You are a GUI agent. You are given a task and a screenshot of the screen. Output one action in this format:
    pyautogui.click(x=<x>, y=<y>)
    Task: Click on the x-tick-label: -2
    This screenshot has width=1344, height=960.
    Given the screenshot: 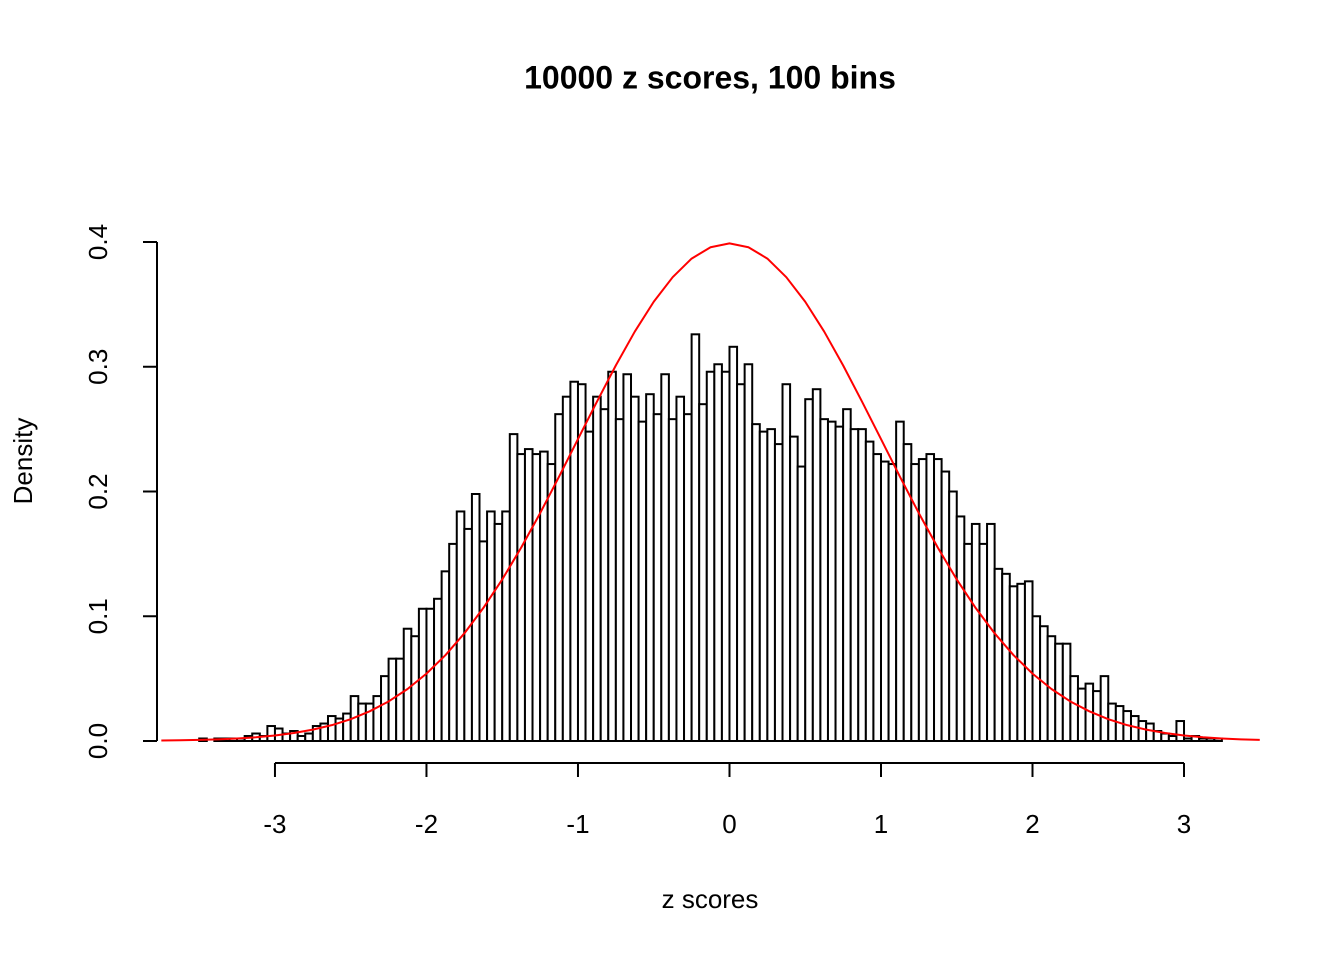 What is the action you would take?
    pyautogui.click(x=426, y=824)
    